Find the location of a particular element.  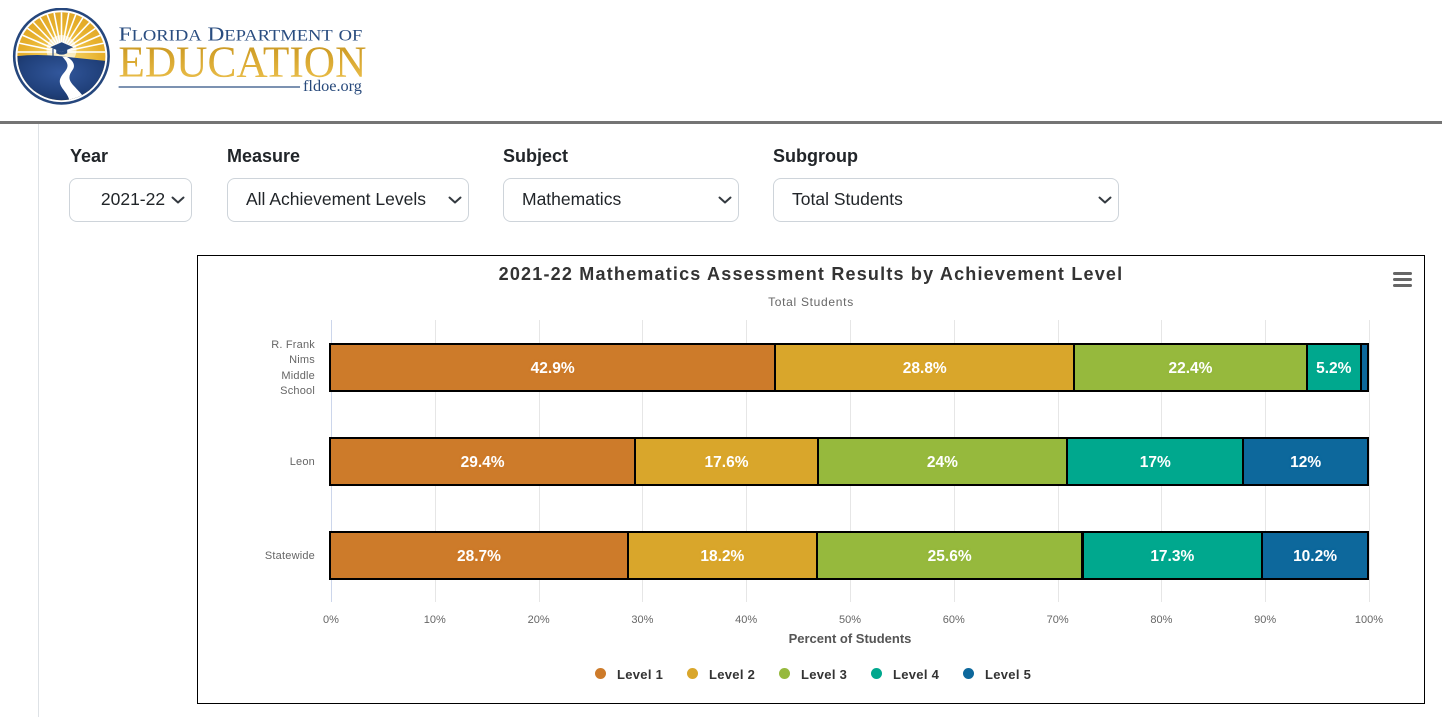

svg-text: fldoe.org is located at coordinates (332, 85).